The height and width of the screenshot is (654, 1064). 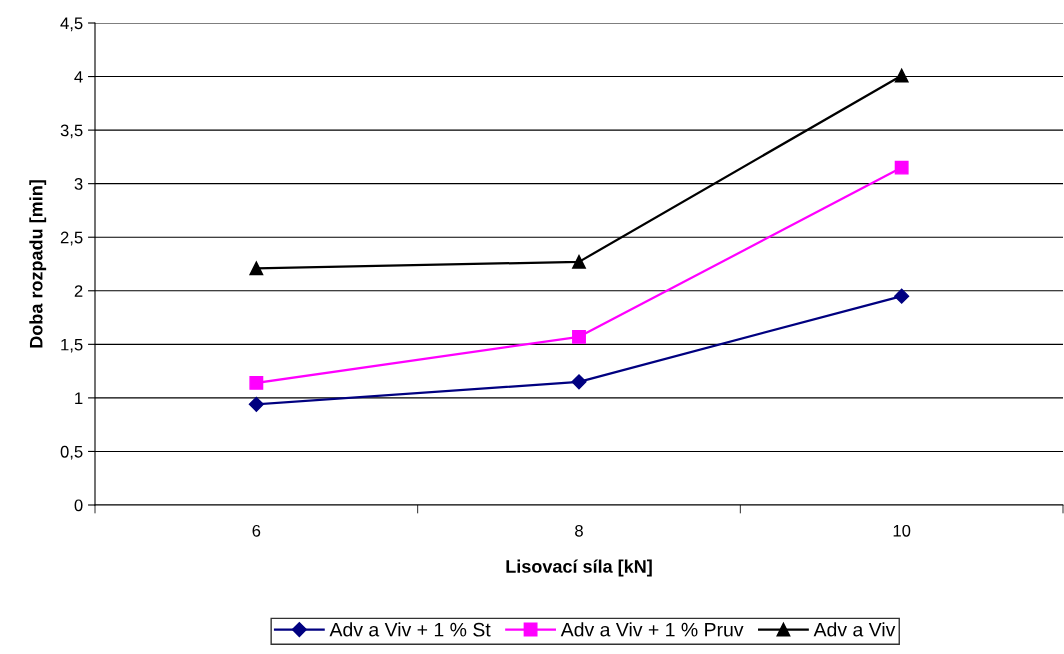 I want to click on y-tick-label: 4,5, so click(x=71, y=24).